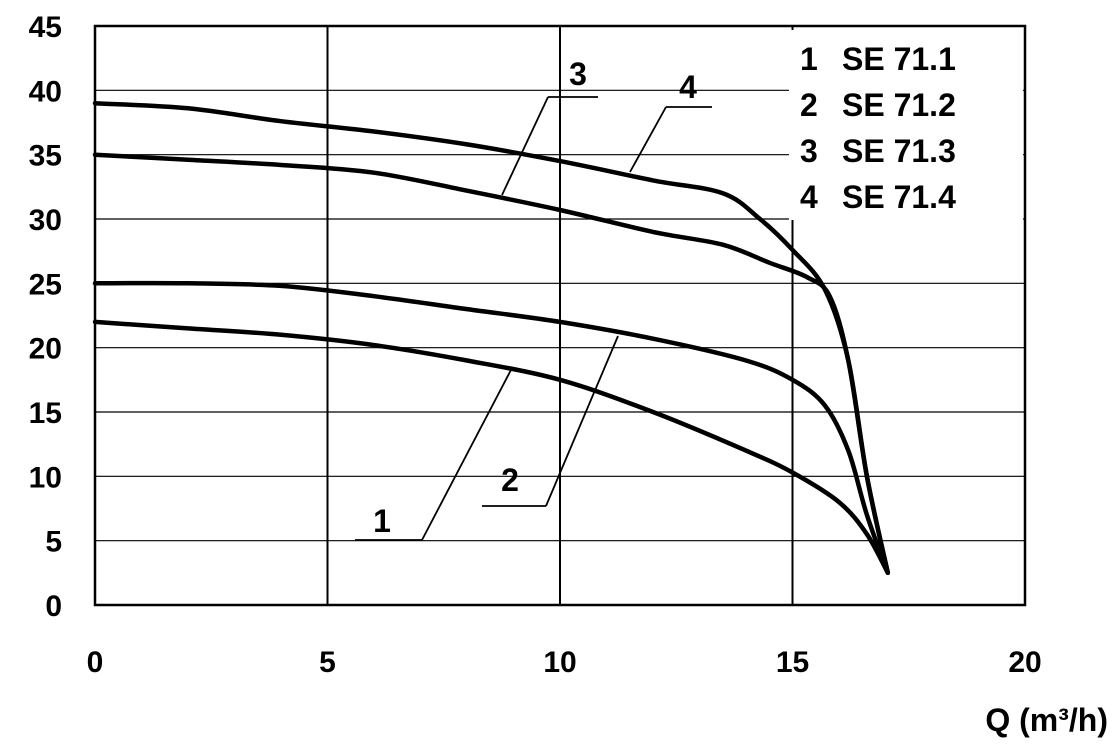 The height and width of the screenshot is (745, 1116). What do you see at coordinates (899, 151) in the screenshot?
I see `legend-entry-name: SE 71.3` at bounding box center [899, 151].